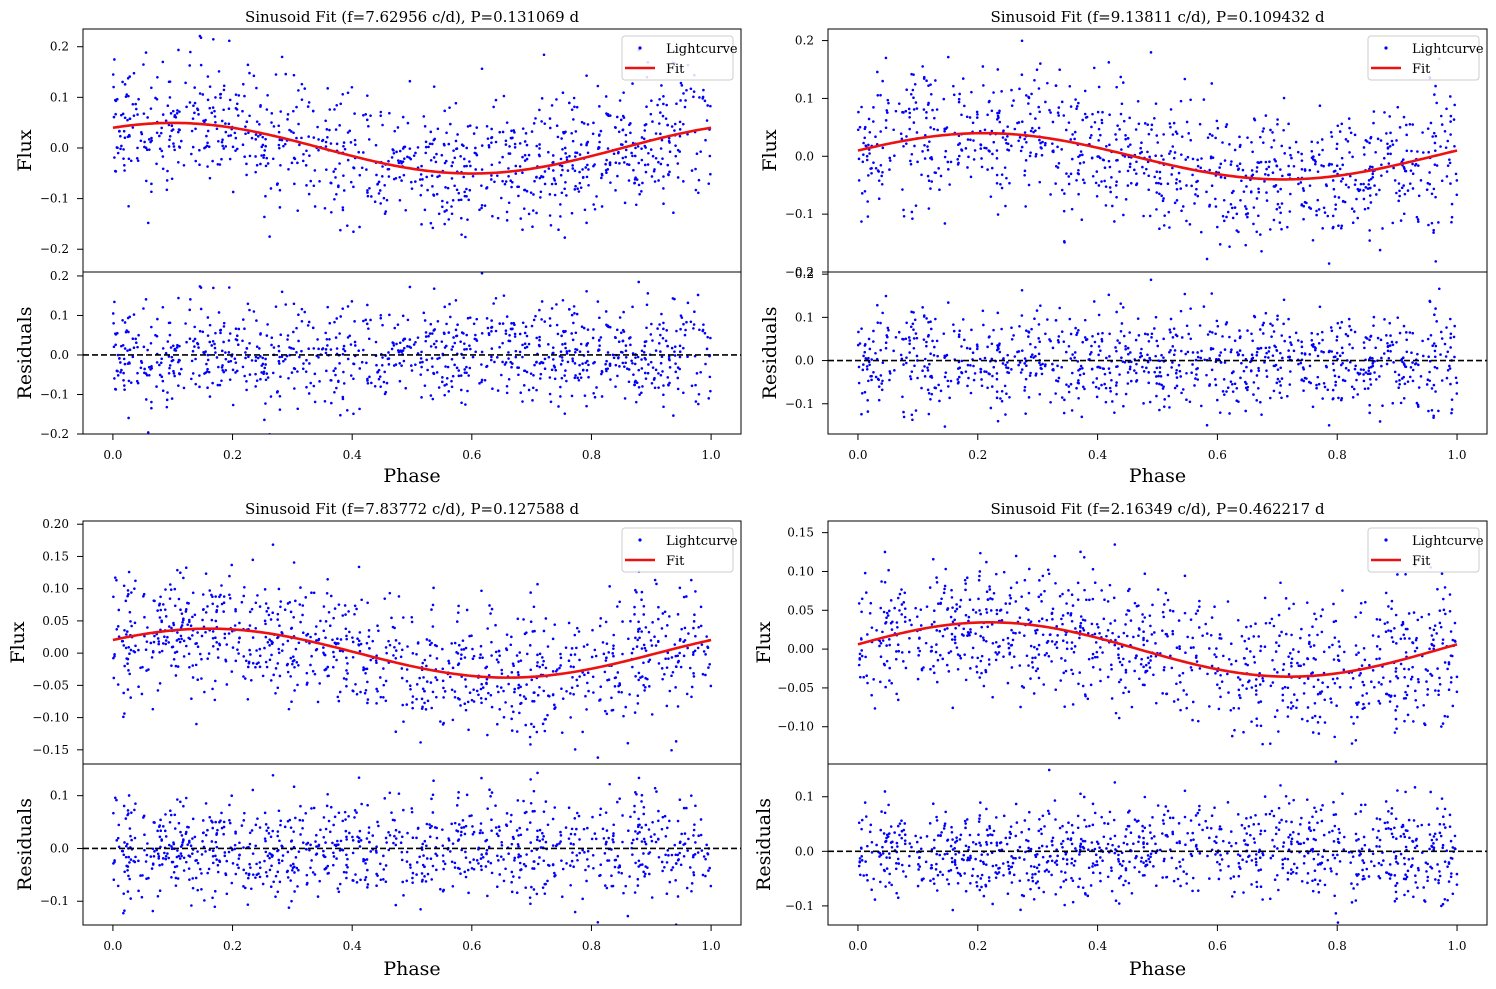 The image size is (1496, 989). Describe the element at coordinates (640, 48) in the screenshot. I see `legend-points-marker` at that location.